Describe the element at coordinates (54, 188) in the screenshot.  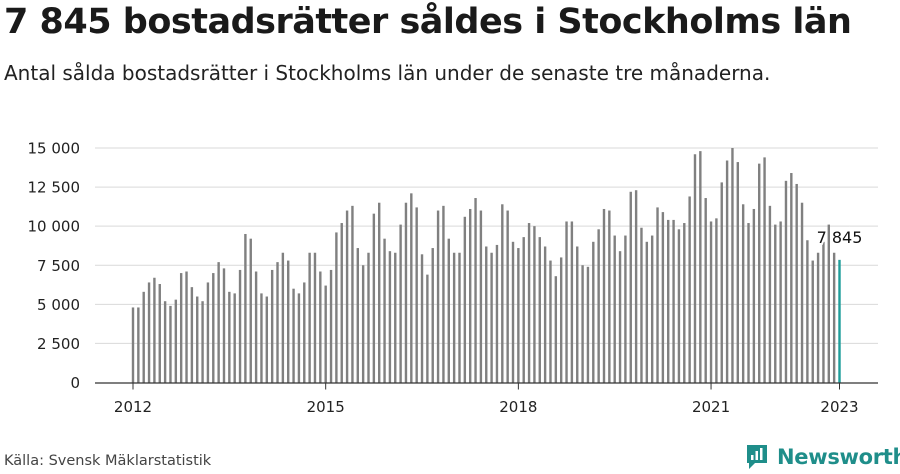
I see `y-tick-label: 12 500` at that location.